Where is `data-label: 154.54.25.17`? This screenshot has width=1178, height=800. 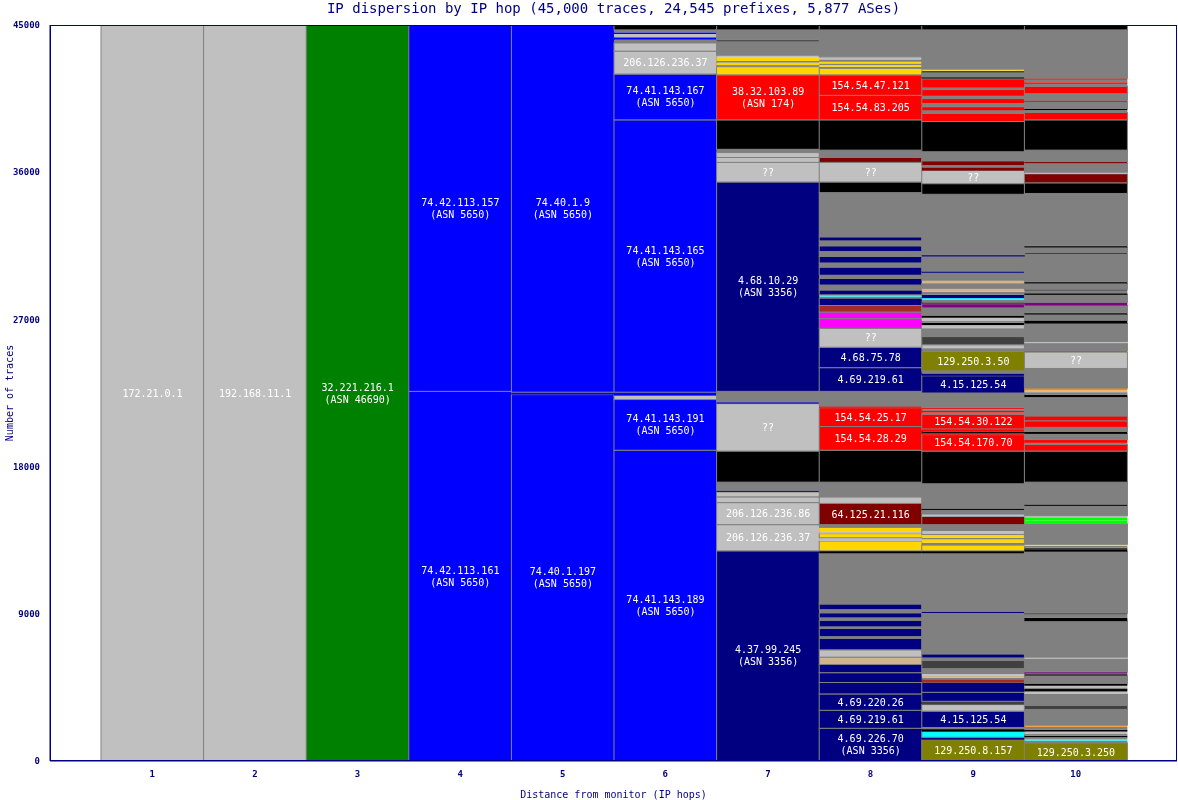 data-label: 154.54.25.17 is located at coordinates (870, 417).